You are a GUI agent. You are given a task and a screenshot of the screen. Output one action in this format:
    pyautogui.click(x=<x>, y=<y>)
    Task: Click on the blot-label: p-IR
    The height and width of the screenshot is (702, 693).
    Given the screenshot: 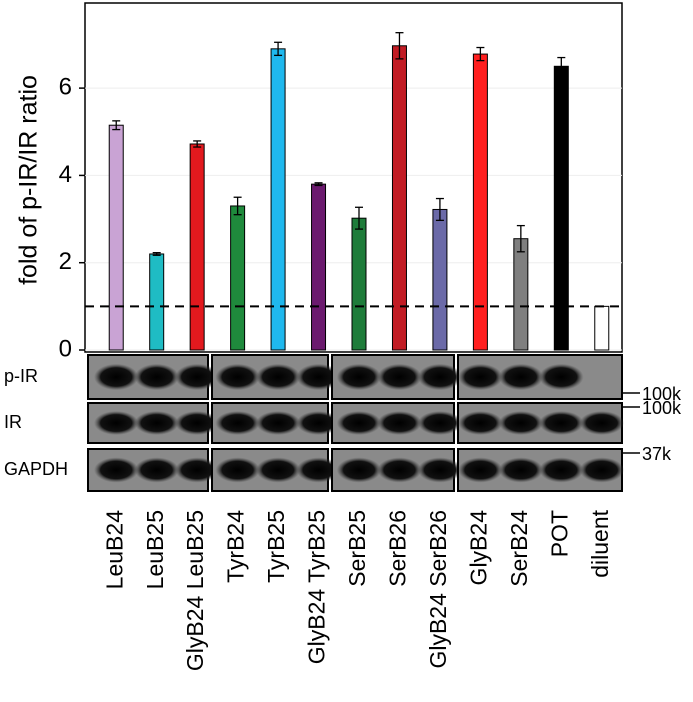 What is the action you would take?
    pyautogui.click(x=21, y=376)
    